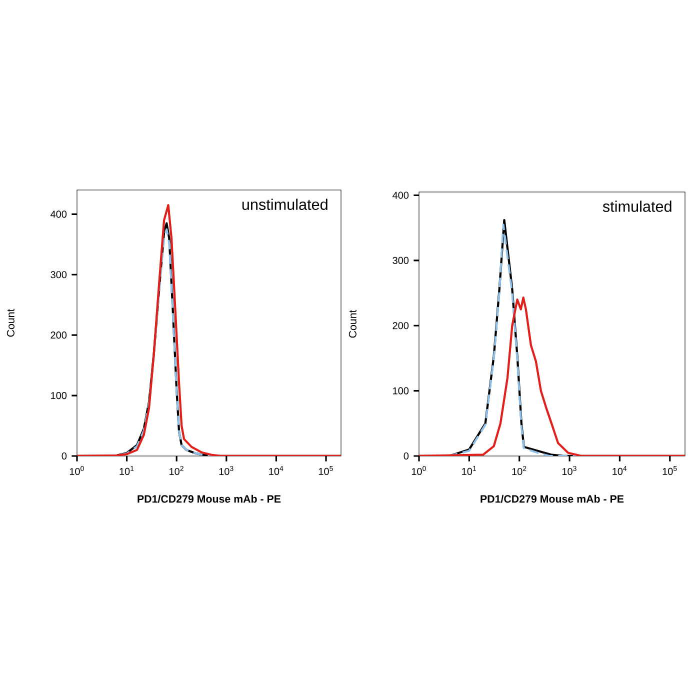 This screenshot has height=700, width=700. What do you see at coordinates (285, 204) in the screenshot?
I see `annotation: unstimulated` at bounding box center [285, 204].